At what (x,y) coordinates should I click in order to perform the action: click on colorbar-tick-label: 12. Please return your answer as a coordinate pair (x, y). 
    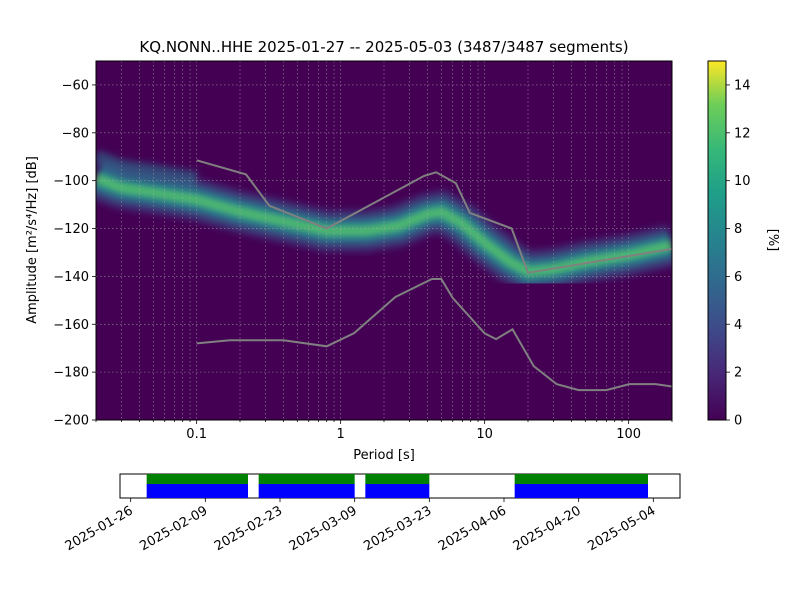
    Looking at the image, I should click on (742, 133).